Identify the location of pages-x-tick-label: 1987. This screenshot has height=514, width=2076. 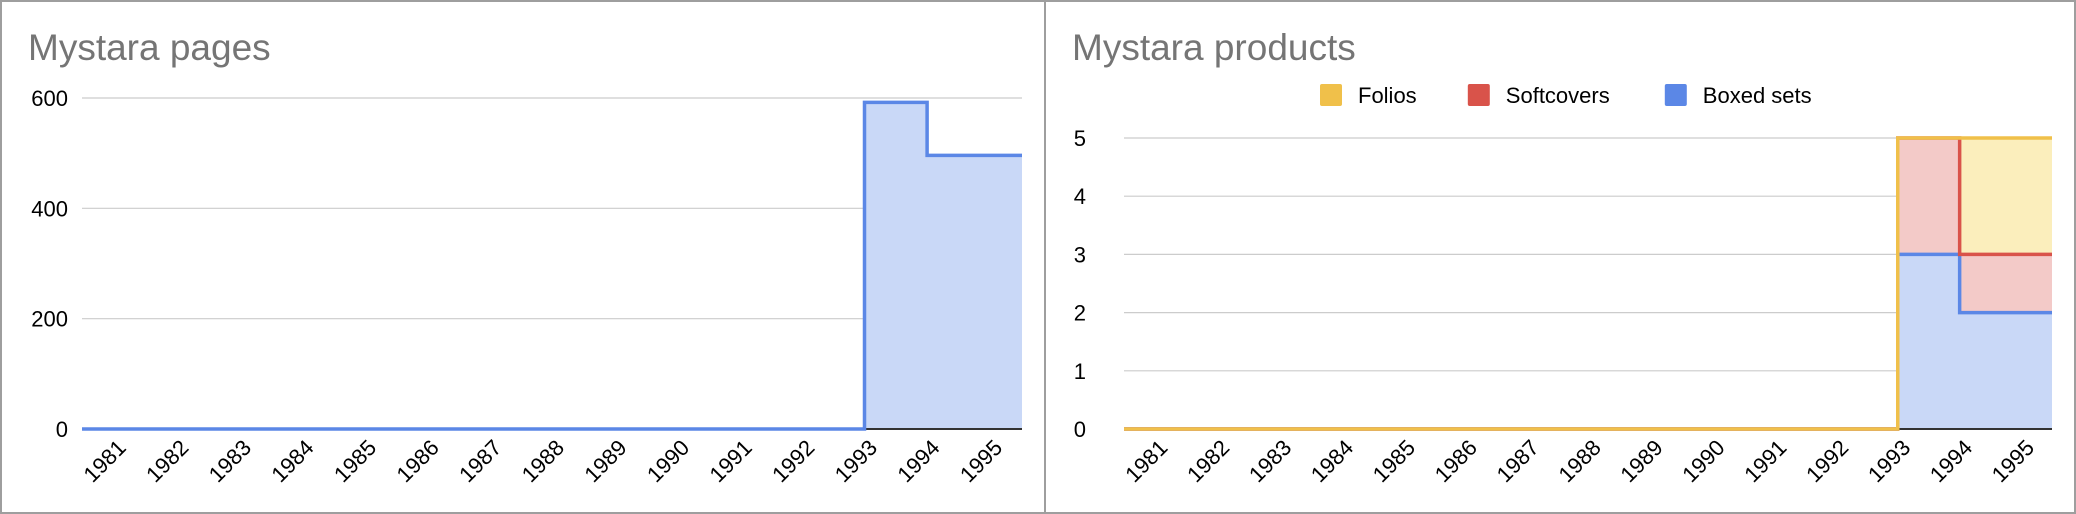
(480, 461).